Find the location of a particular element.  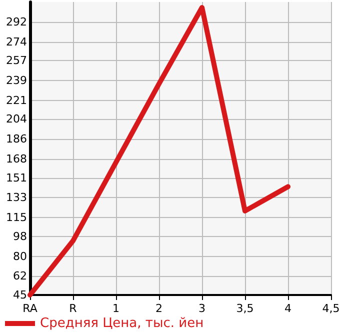

y-tick-label: 257 is located at coordinates (16, 61).